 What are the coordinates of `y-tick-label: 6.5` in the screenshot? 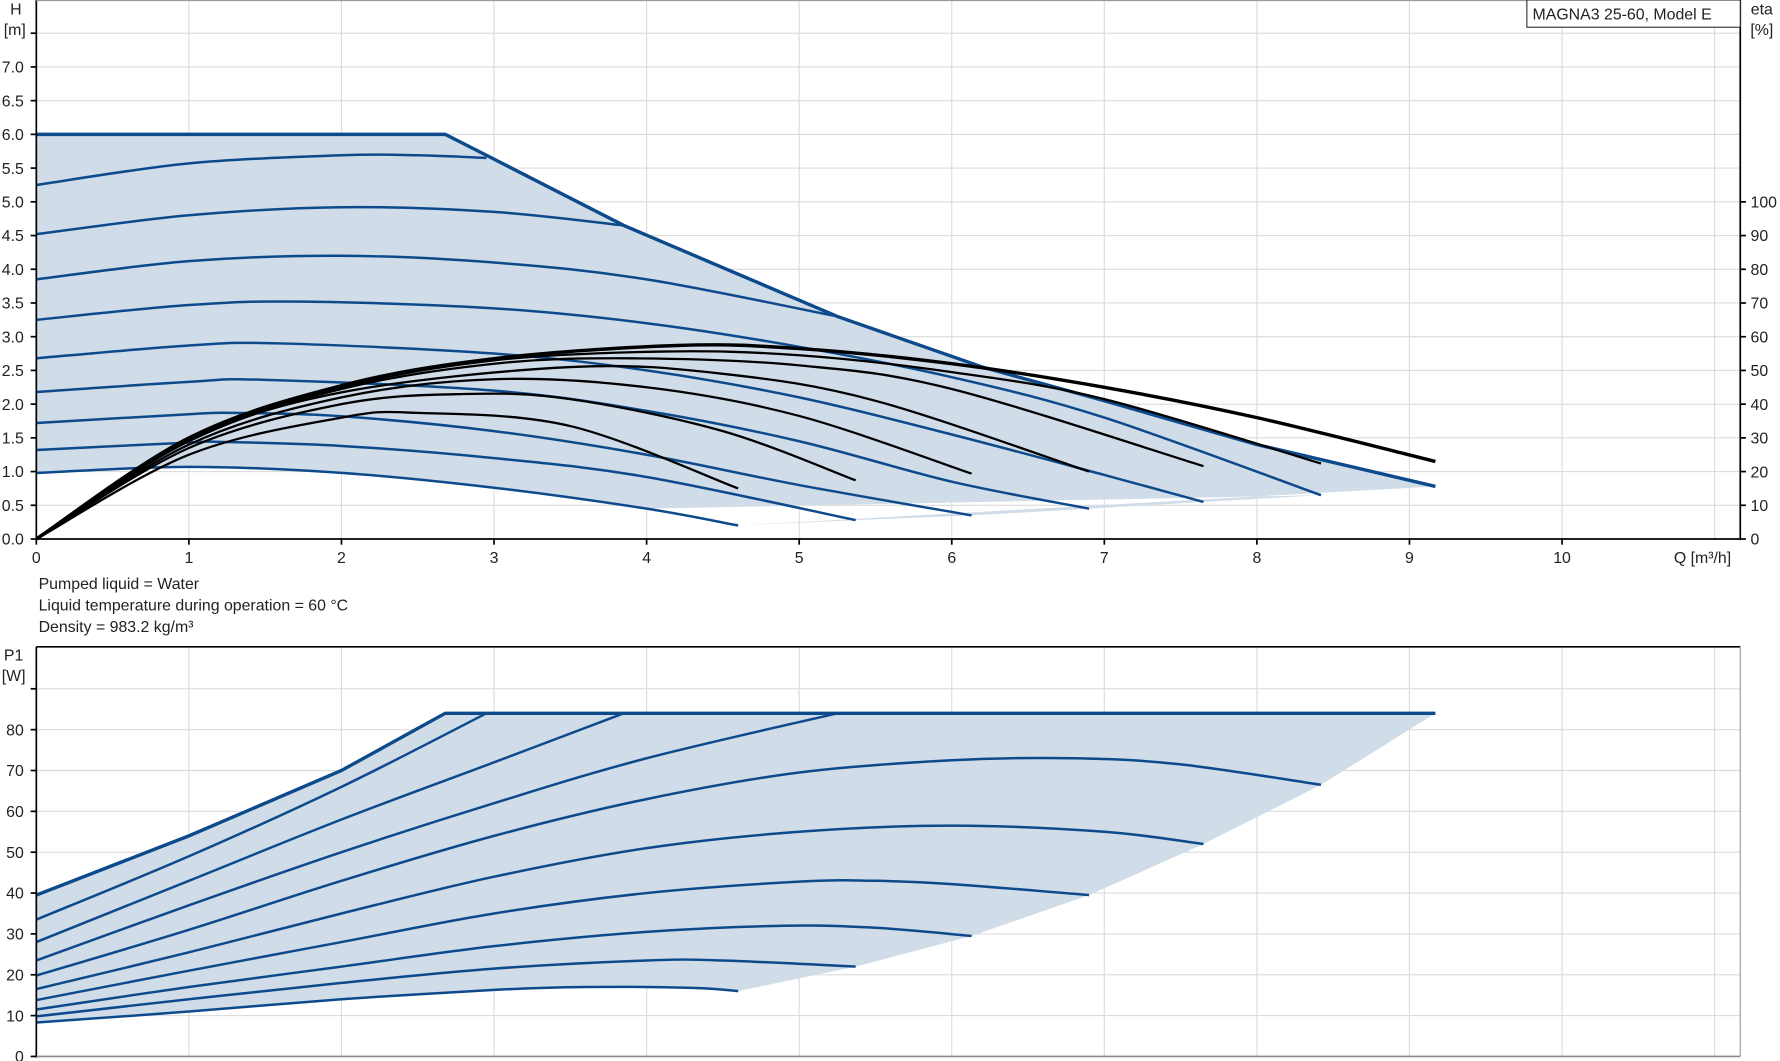 It's located at (13, 101).